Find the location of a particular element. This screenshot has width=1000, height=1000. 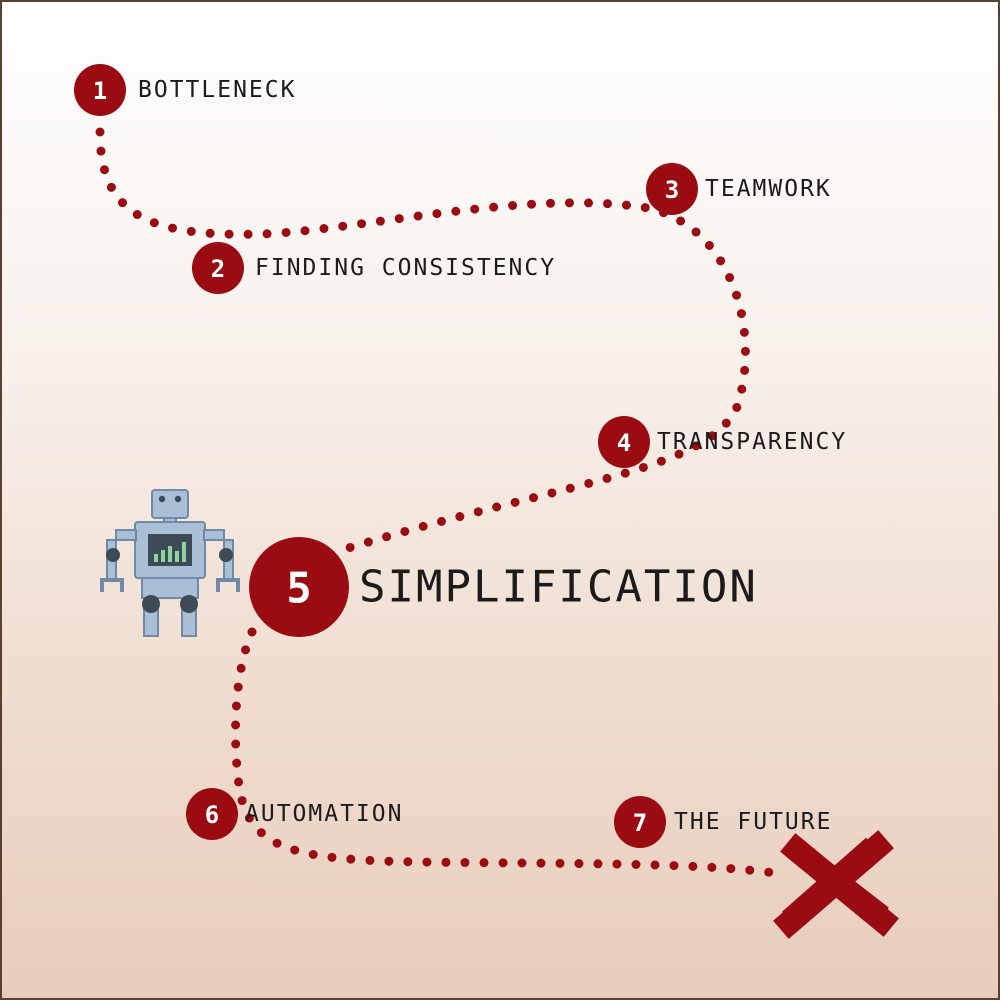

step-7-number: 7 is located at coordinates (640, 823).